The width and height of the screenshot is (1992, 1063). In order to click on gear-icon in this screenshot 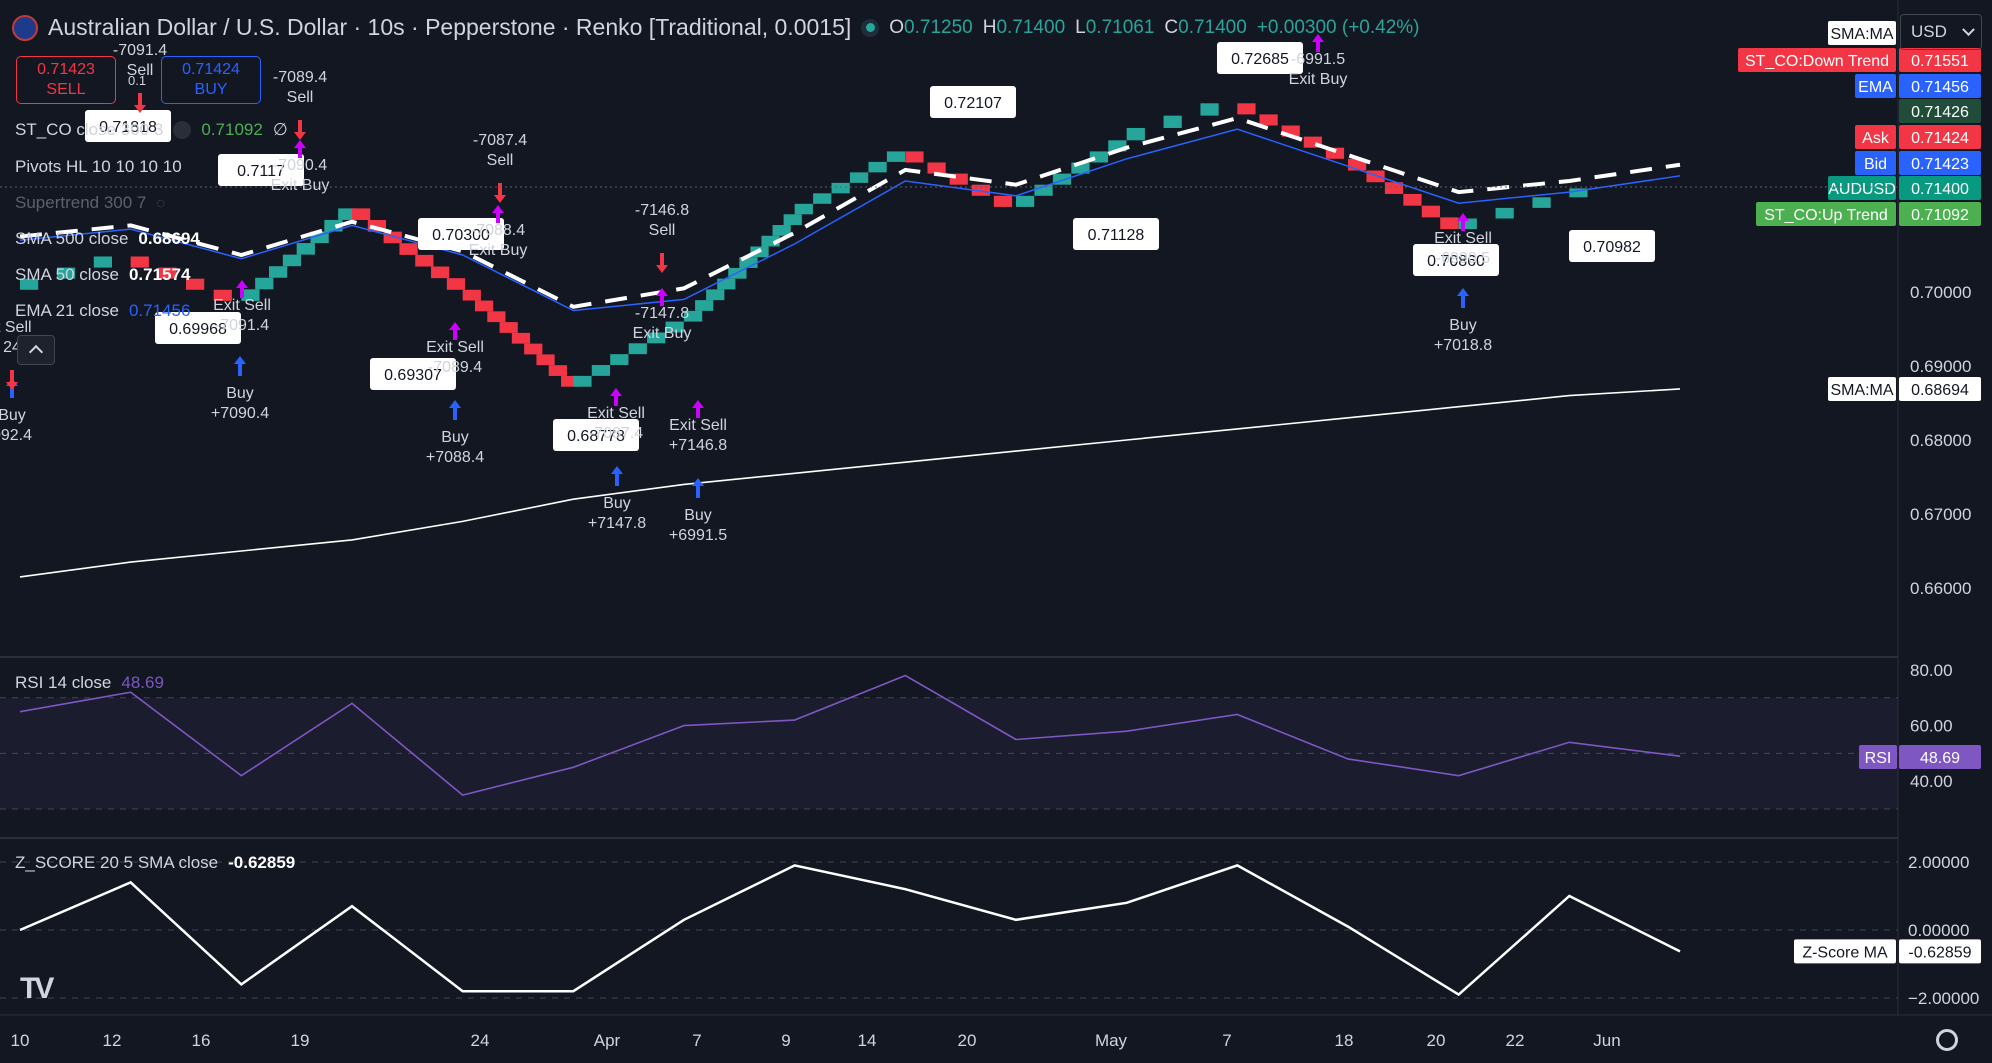, I will do `click(1947, 1040)`.